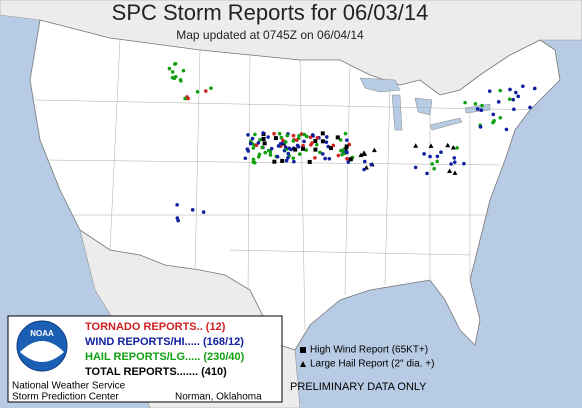 The image size is (582, 408). I want to click on legend-wind: WIND REPORTS/HI..... (168/12), so click(164, 342).